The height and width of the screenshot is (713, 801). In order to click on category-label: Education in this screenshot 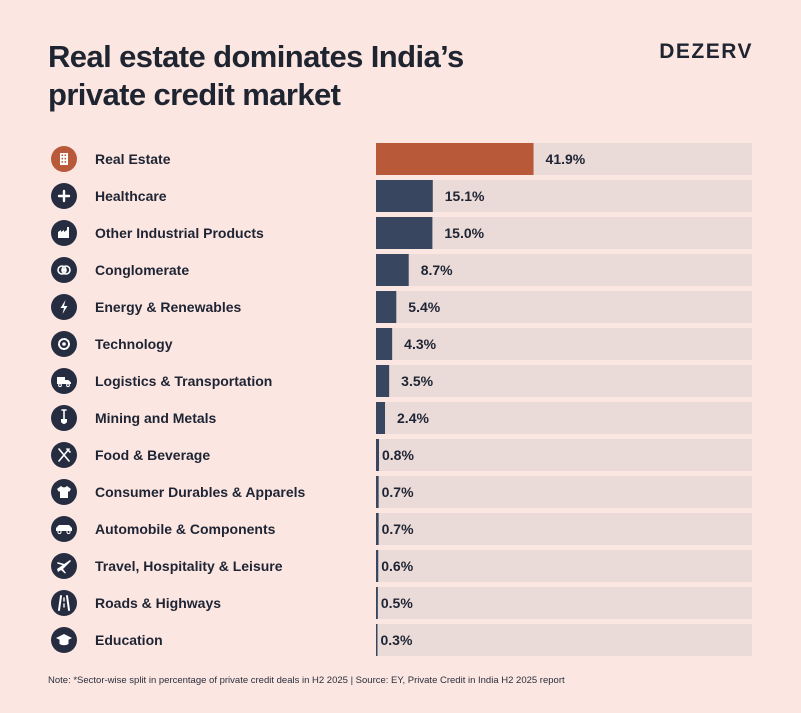, I will do `click(129, 640)`.